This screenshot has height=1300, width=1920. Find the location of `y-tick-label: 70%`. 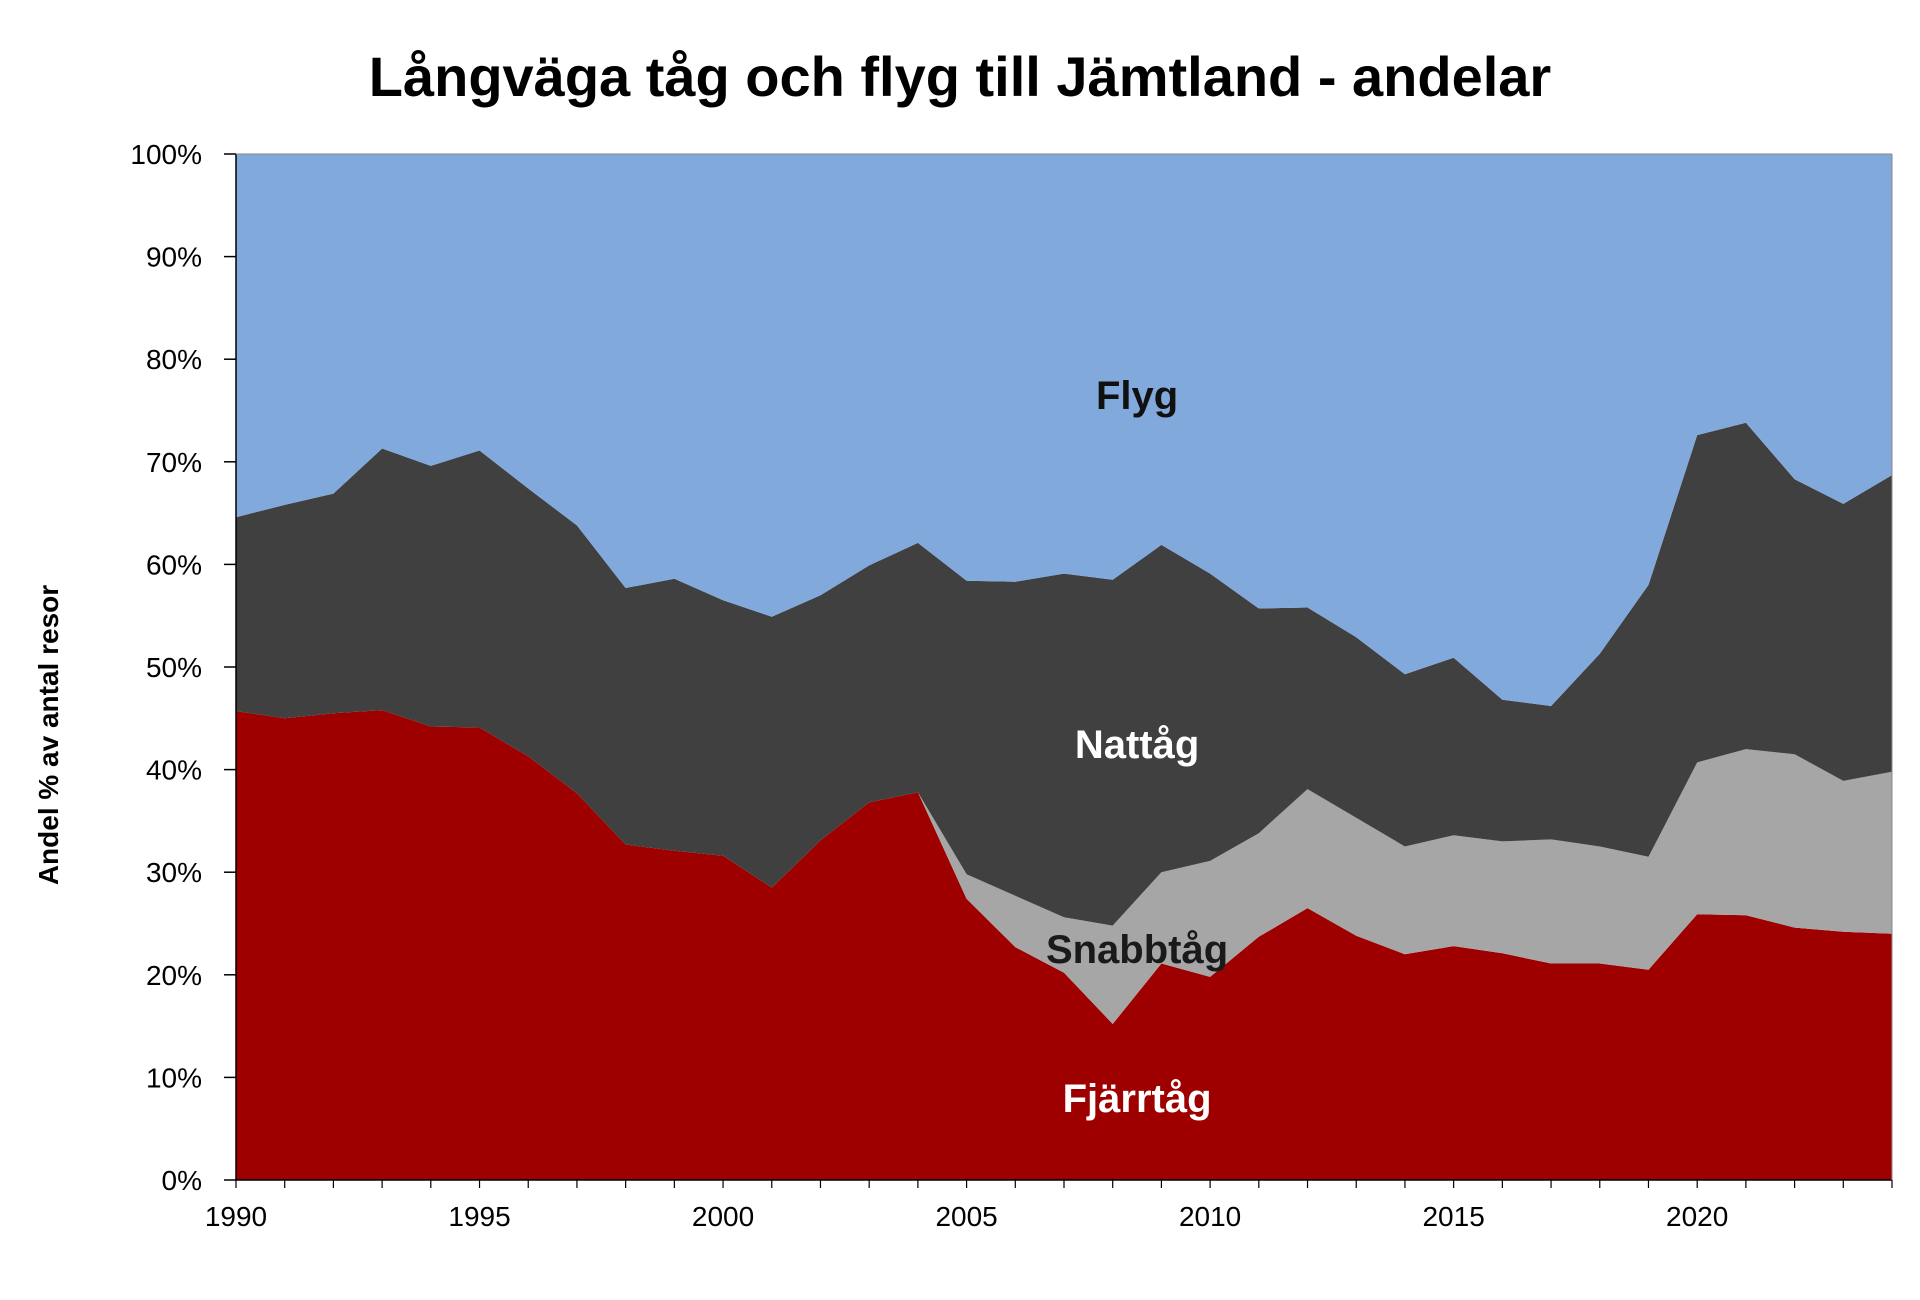

y-tick-label: 70% is located at coordinates (174, 462).